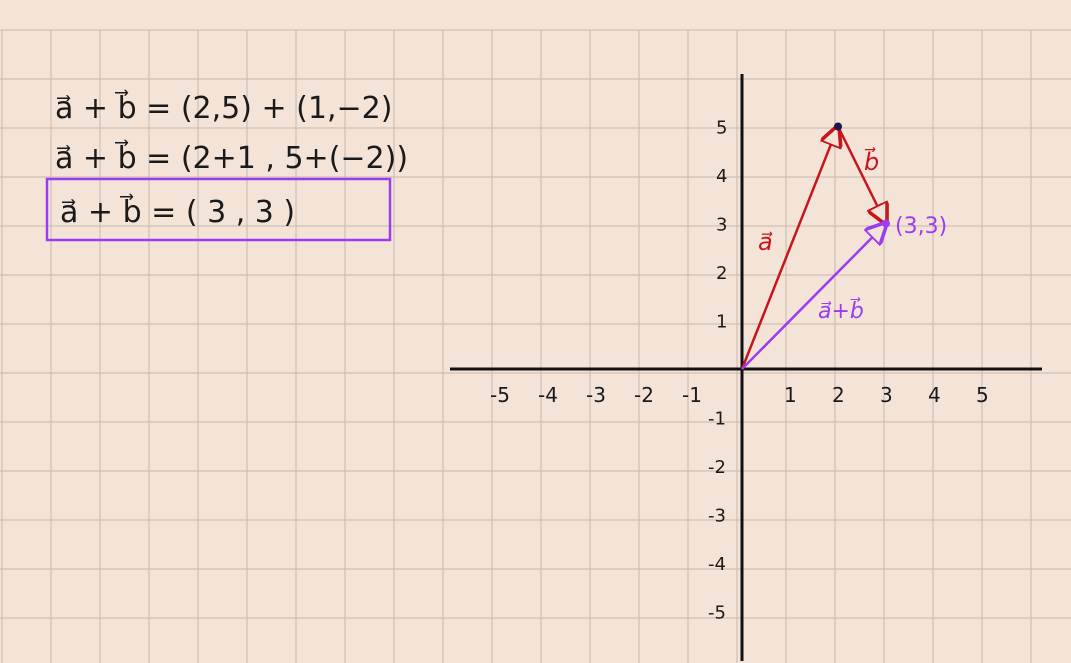  I want to click on x-tick-label: -1, so click(692, 395).